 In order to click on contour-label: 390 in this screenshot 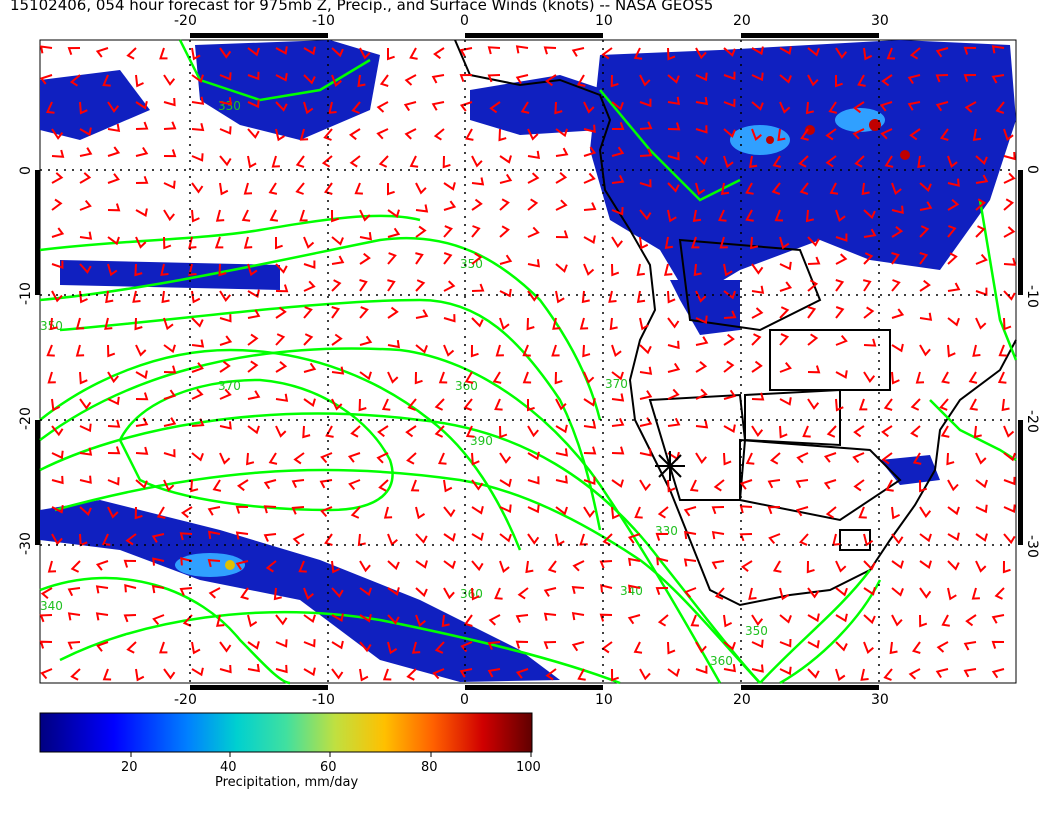, I will do `click(481, 441)`.